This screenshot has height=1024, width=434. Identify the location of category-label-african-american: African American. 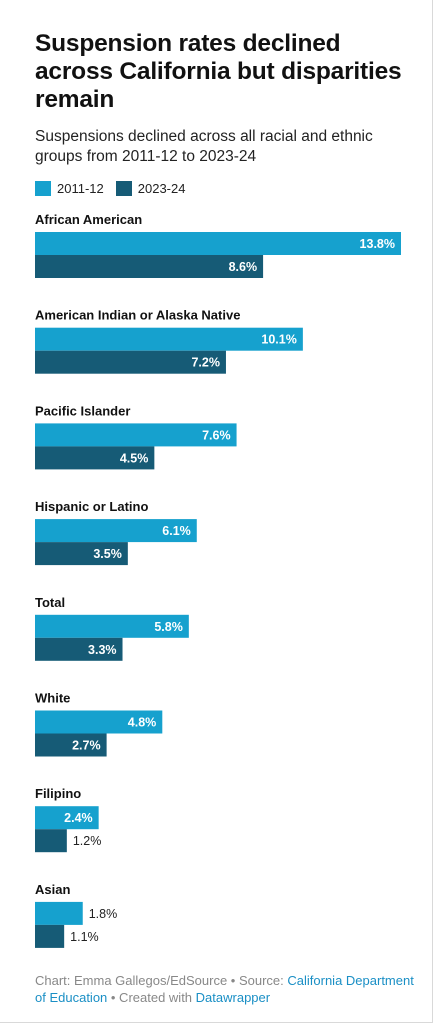
(88, 219).